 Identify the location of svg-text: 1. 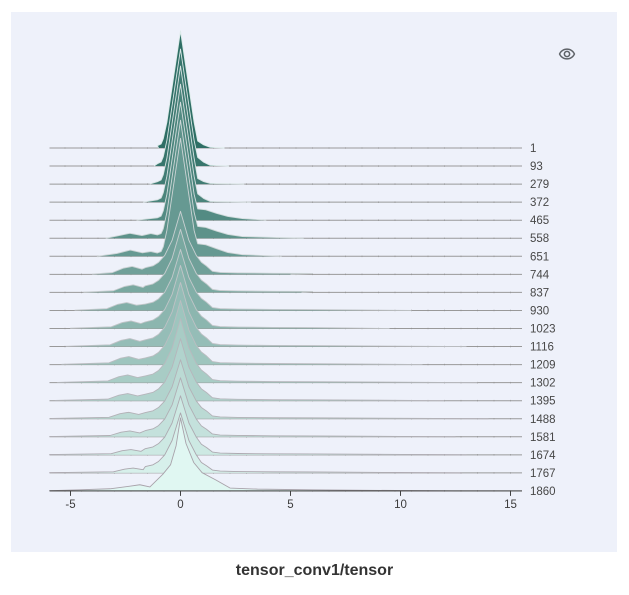
(533, 149).